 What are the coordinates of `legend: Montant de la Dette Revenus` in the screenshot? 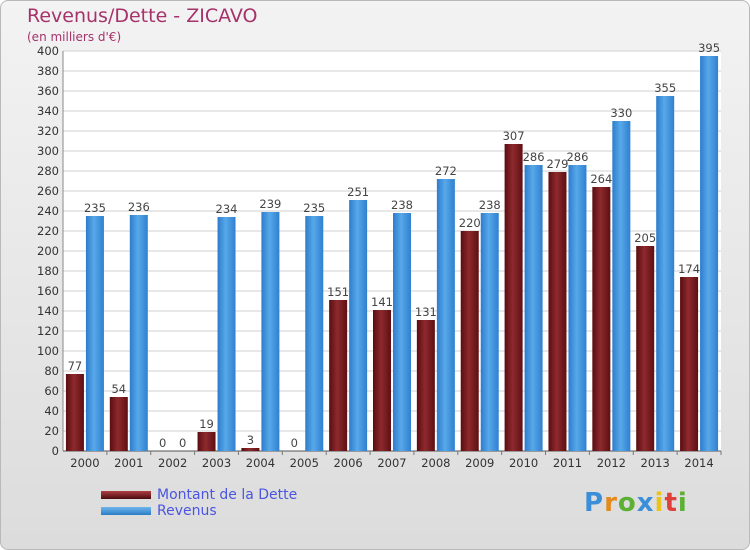 It's located at (199, 503).